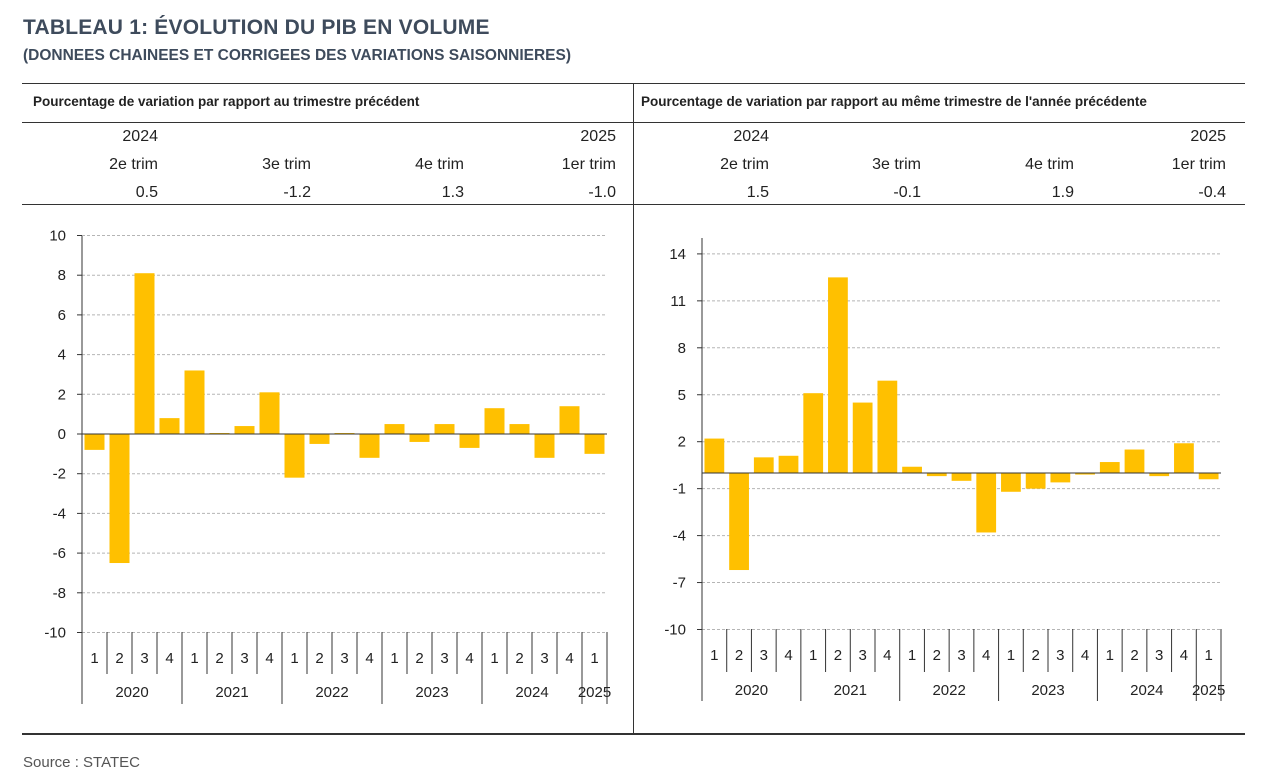 The height and width of the screenshot is (777, 1280). I want to click on right-table-year: 2024, so click(751, 136).